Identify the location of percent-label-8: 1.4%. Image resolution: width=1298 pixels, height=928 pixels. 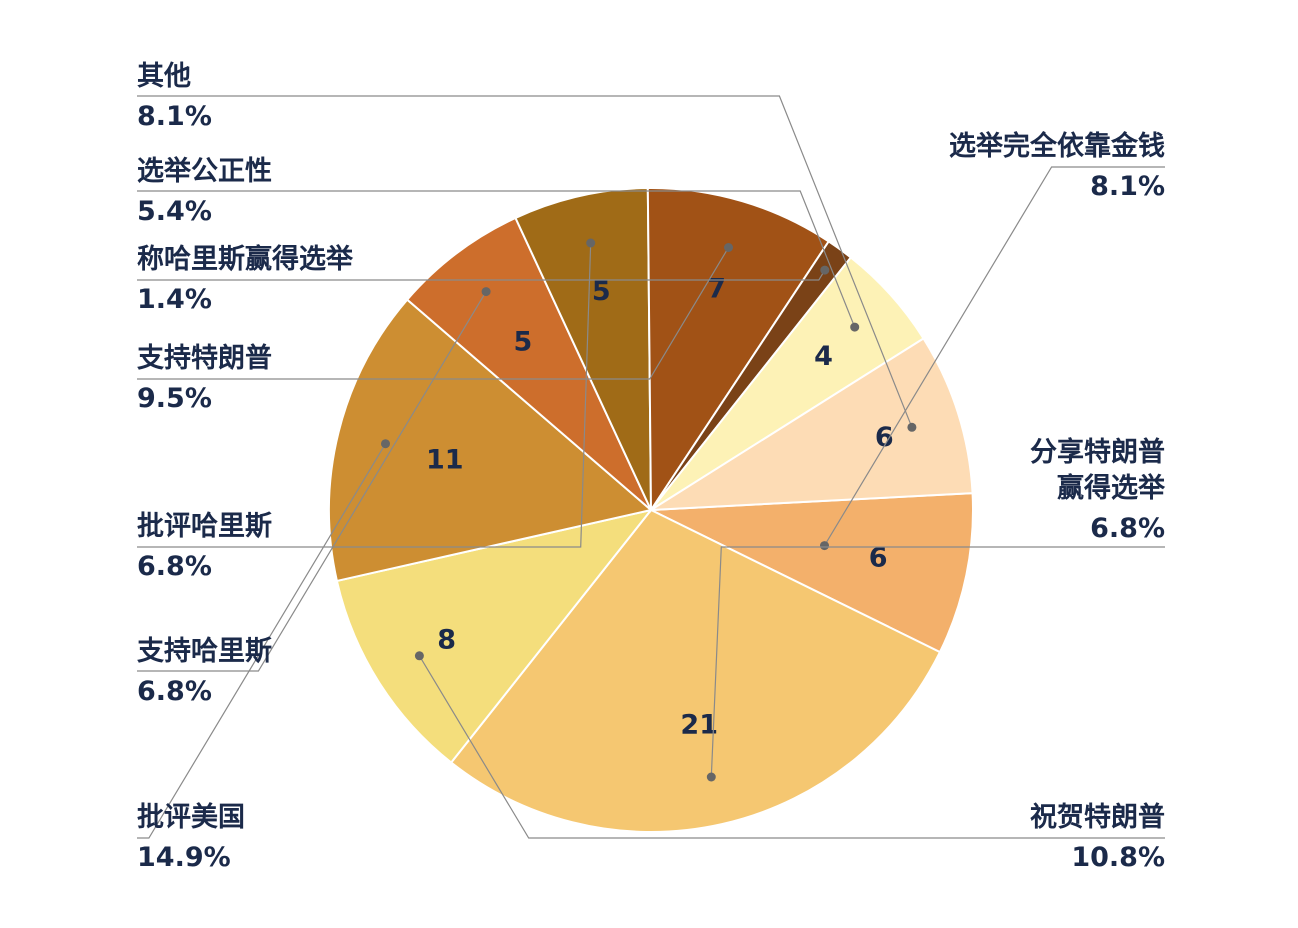
(174, 299).